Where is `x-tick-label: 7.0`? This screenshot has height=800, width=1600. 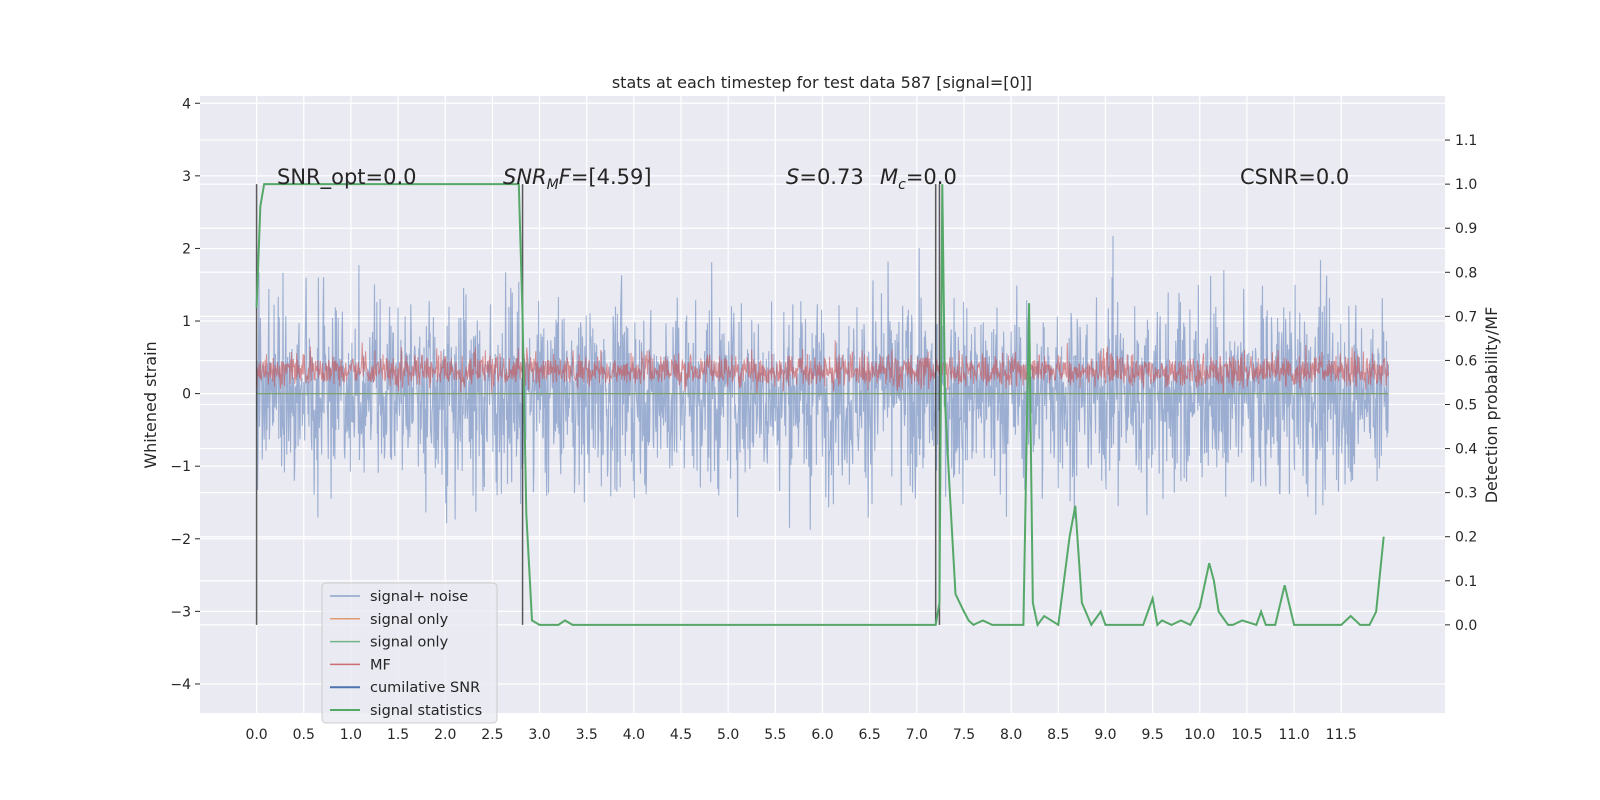 x-tick-label: 7.0 is located at coordinates (917, 735).